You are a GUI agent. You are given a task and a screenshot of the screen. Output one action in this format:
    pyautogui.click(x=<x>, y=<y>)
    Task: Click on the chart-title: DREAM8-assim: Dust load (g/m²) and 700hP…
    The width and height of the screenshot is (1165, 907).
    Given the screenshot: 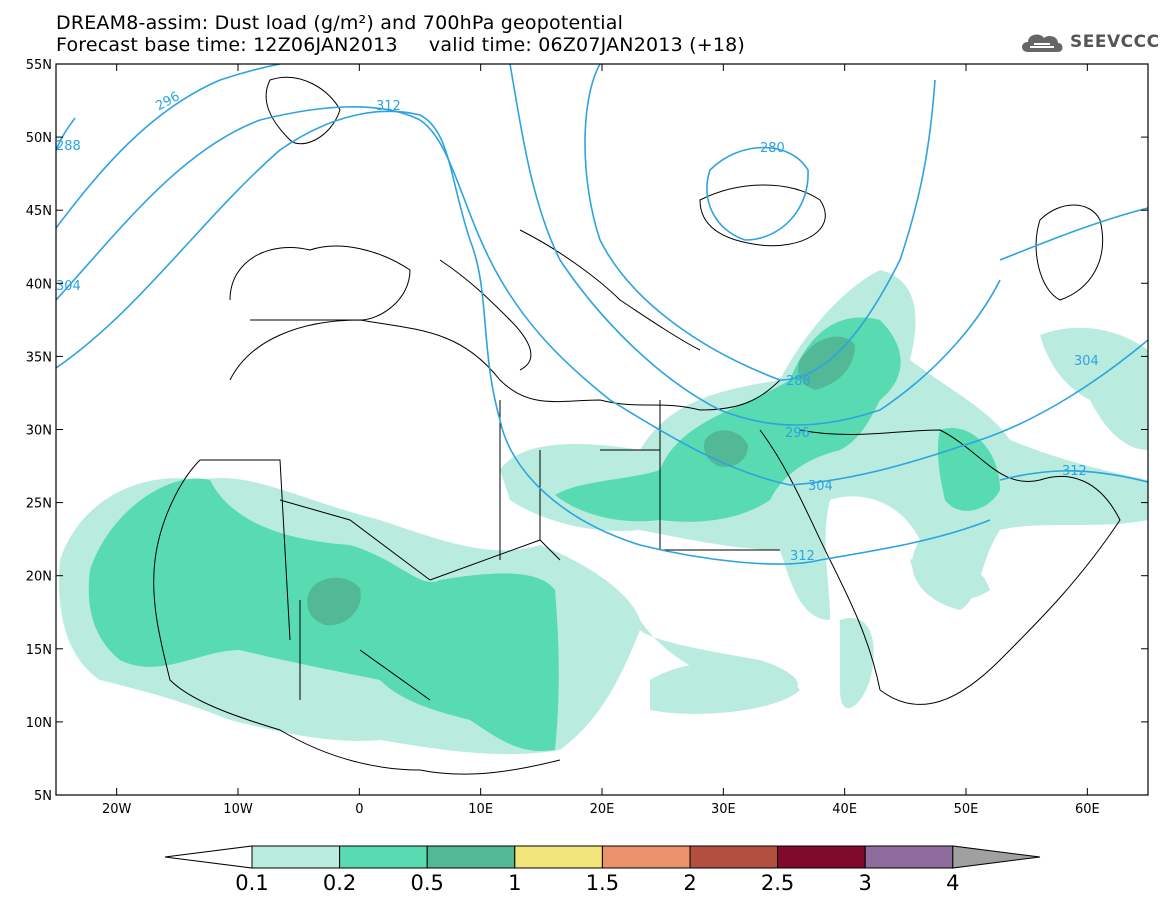 What is the action you would take?
    pyautogui.click(x=340, y=23)
    